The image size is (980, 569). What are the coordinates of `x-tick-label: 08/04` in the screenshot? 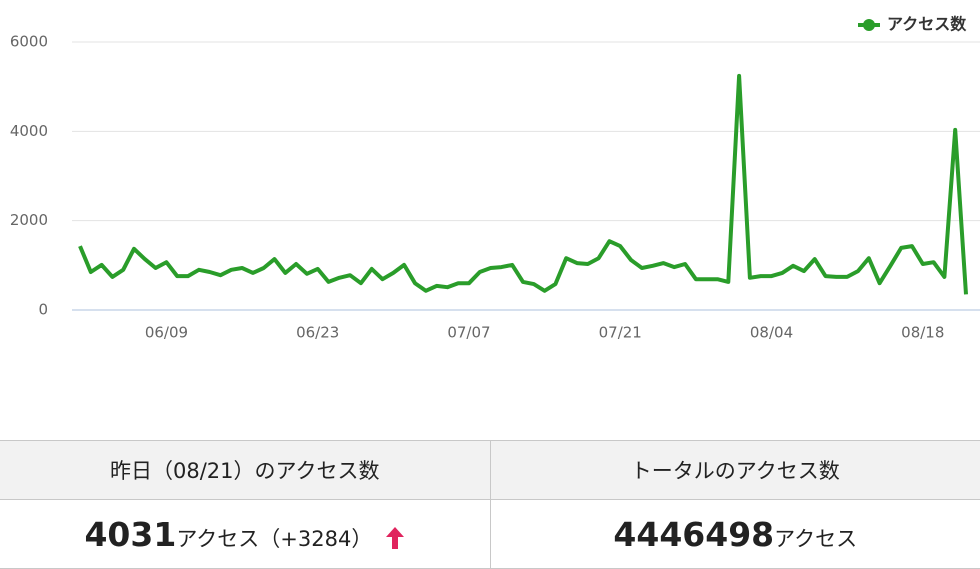 It's located at (771, 333).